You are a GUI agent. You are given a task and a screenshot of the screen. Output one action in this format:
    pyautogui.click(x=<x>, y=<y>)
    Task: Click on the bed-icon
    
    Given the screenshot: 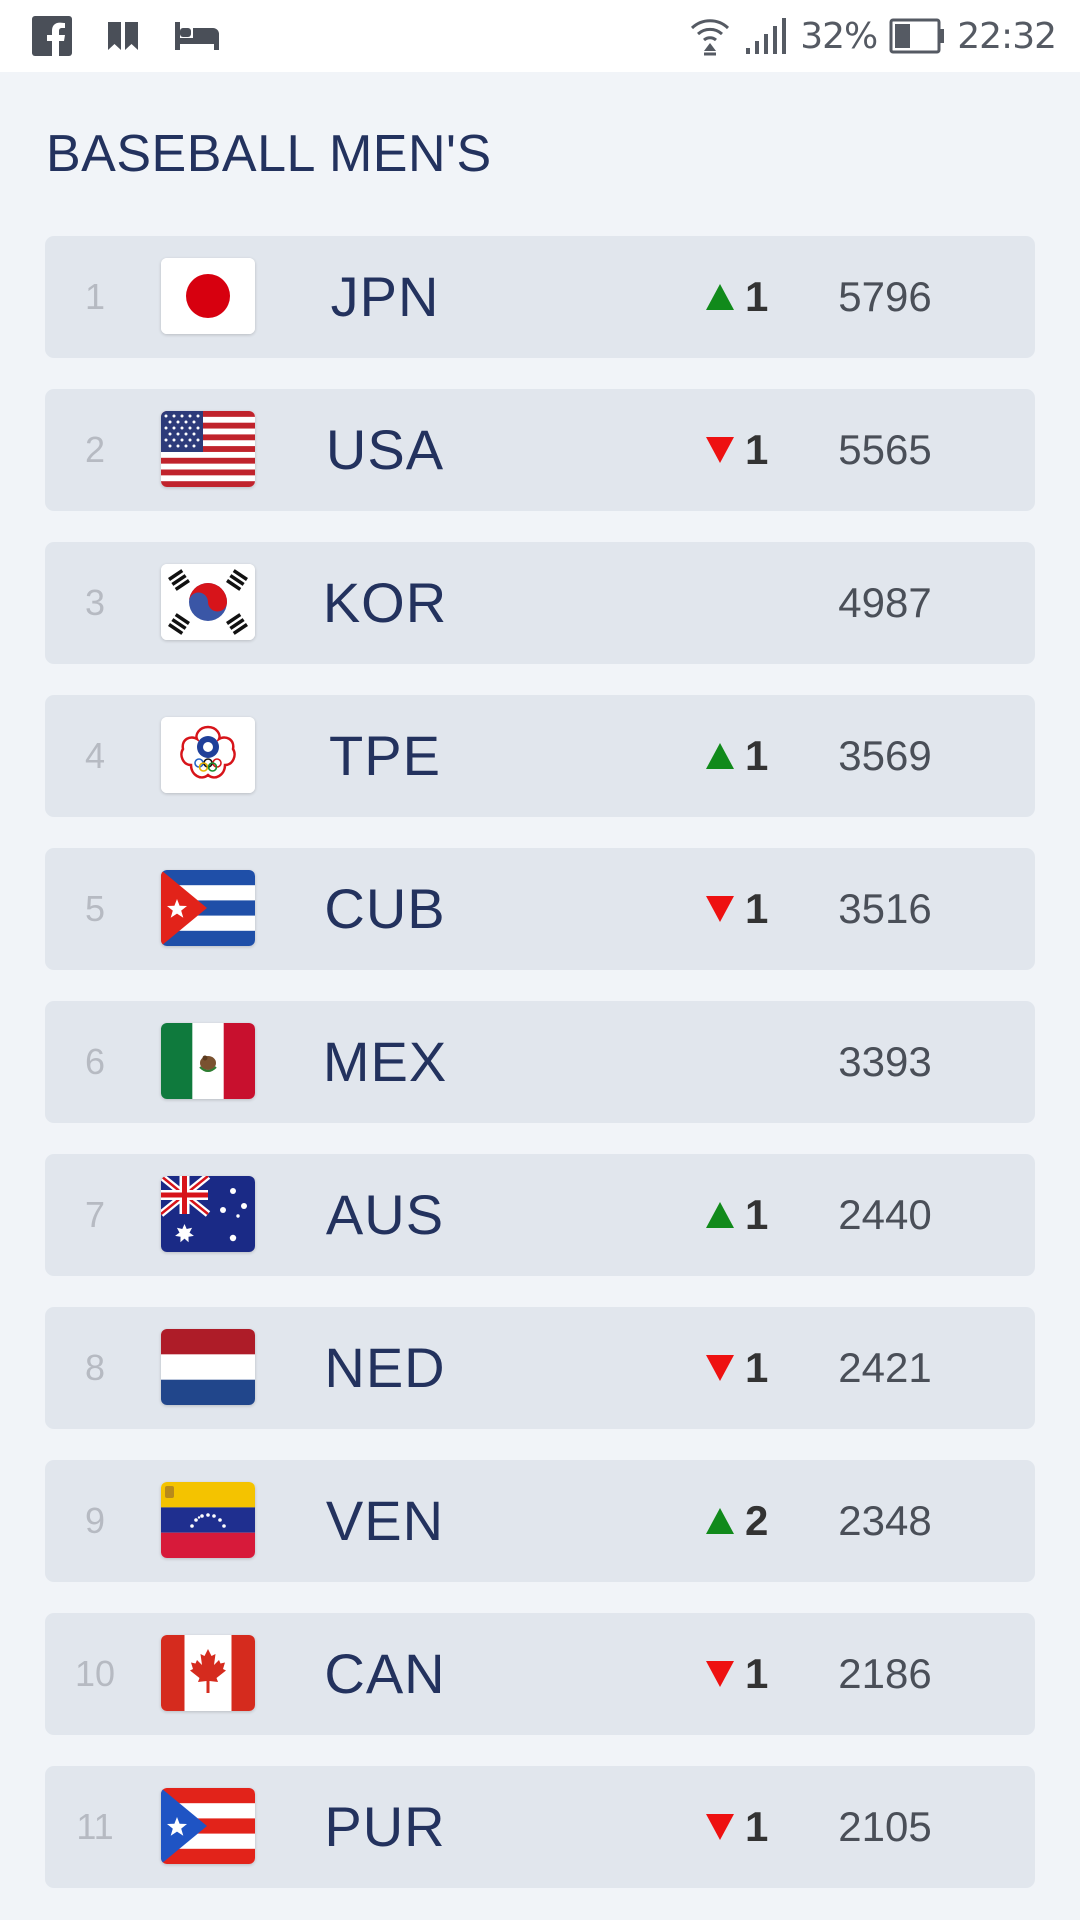 What is the action you would take?
    pyautogui.click(x=197, y=36)
    